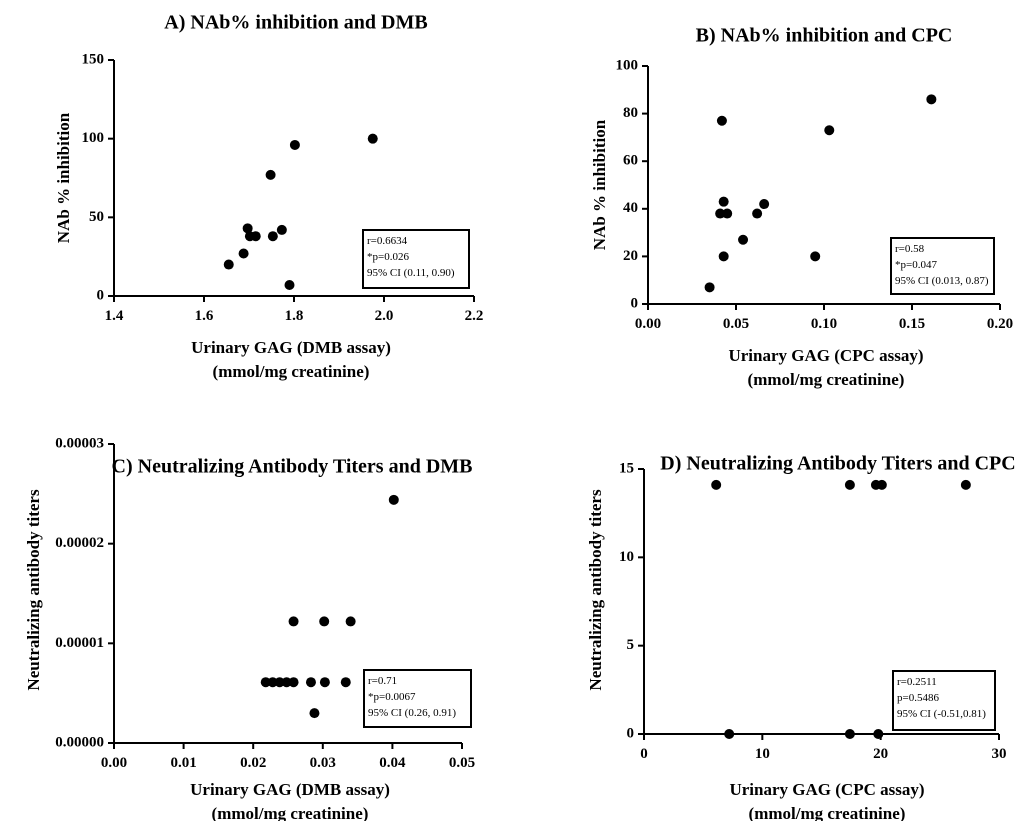 The height and width of the screenshot is (821, 1029). Describe the element at coordinates (916, 265) in the screenshot. I see `stats-line: *p=0.047` at that location.